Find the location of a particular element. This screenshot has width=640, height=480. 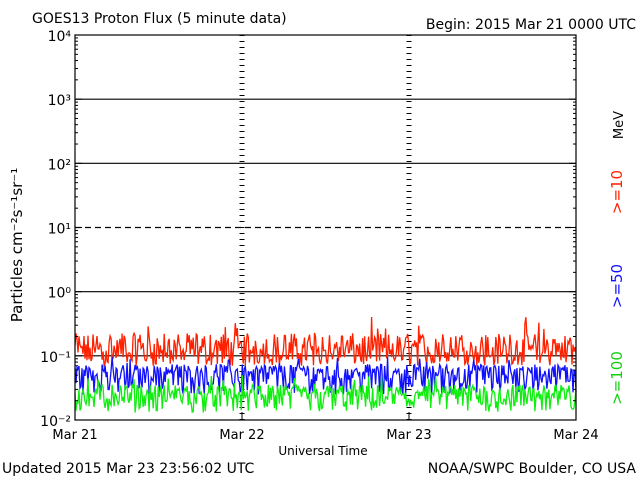

y-tick-label: 10² is located at coordinates (59, 165).